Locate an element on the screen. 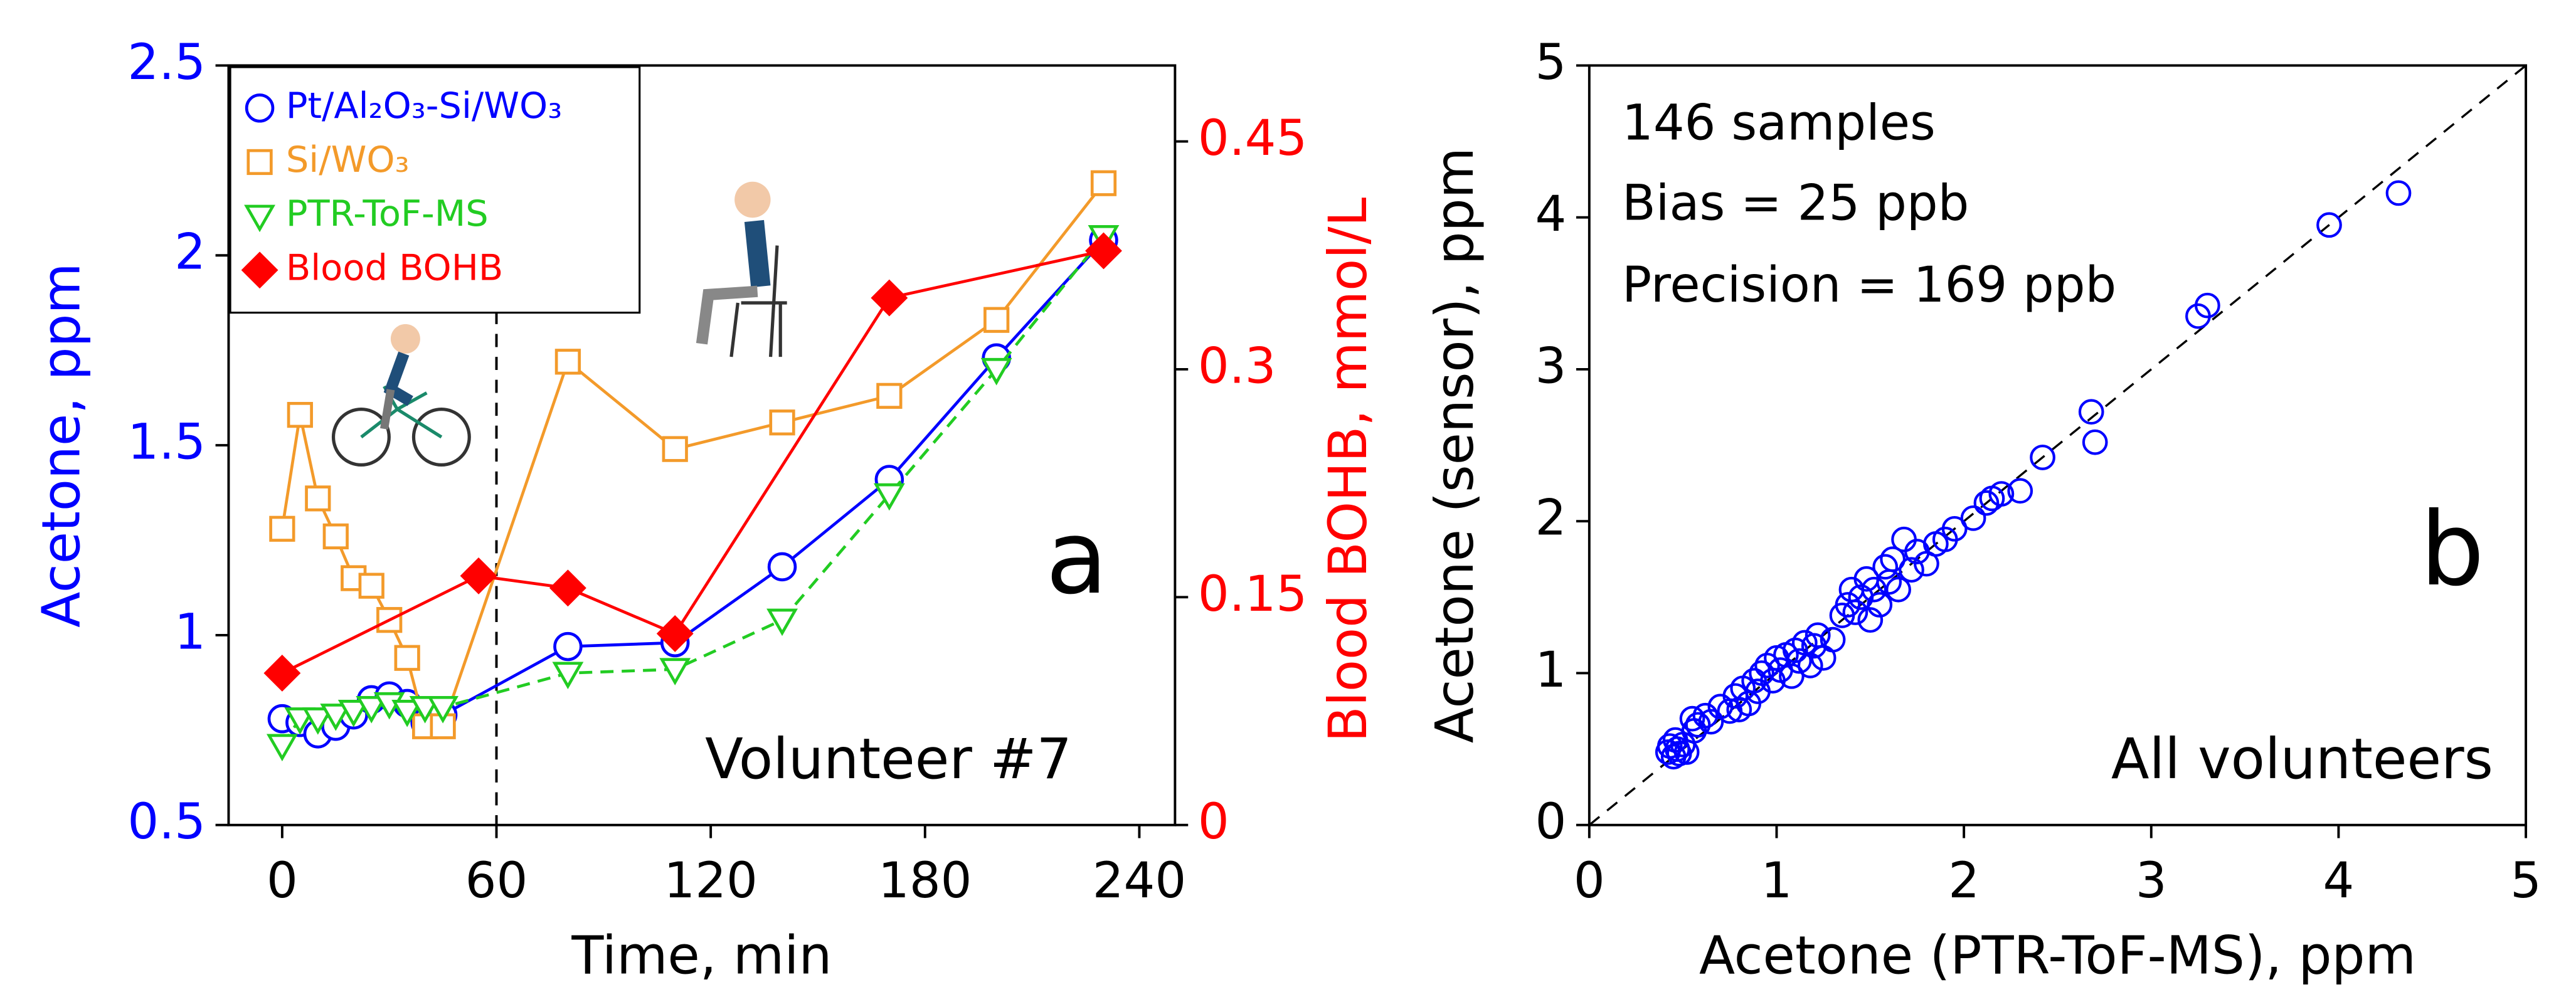 This screenshot has width=2576, height=992. y-tick-label: 0 is located at coordinates (1550, 821).